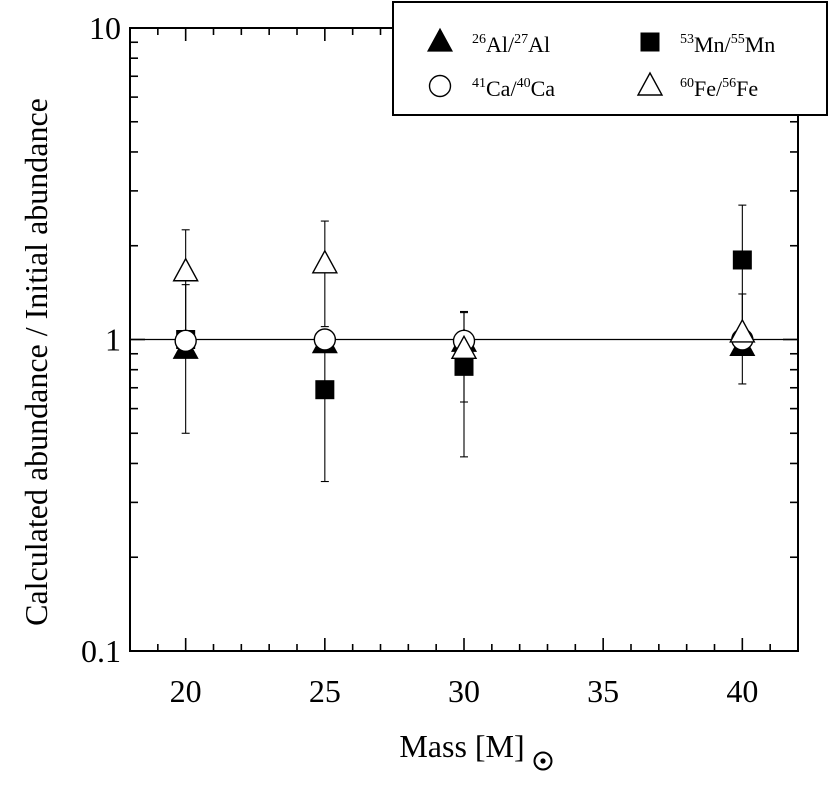 Image resolution: width=830 pixels, height=786 pixels. What do you see at coordinates (747, 88) in the screenshot?
I see `legend-label-text: Fe` at bounding box center [747, 88].